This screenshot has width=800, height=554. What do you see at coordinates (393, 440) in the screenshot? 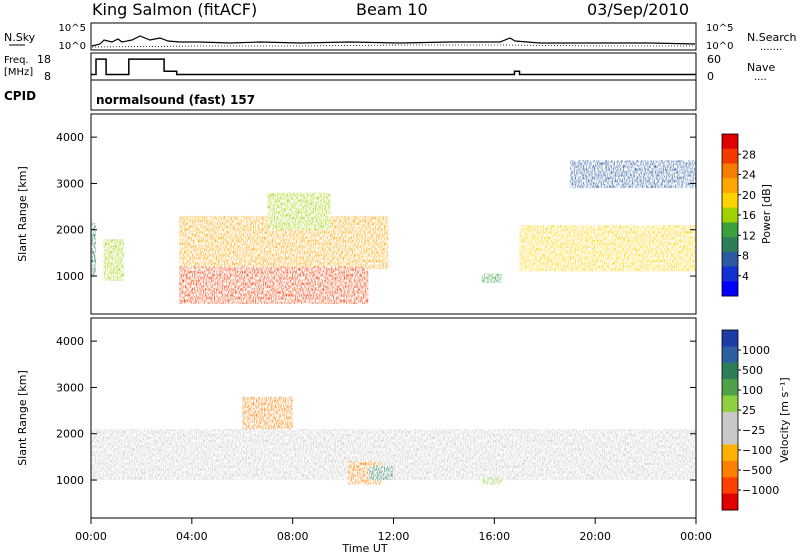
I see `velocity-data-layer` at bounding box center [393, 440].